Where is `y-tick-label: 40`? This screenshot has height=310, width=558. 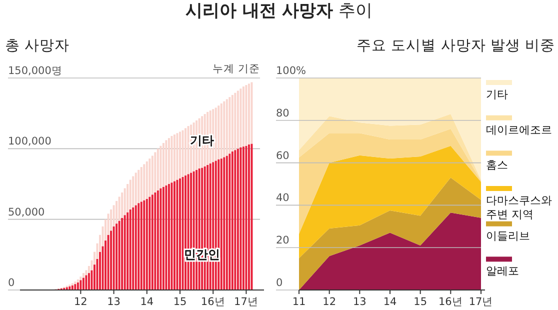 y-tick-label: 40 is located at coordinates (283, 198).